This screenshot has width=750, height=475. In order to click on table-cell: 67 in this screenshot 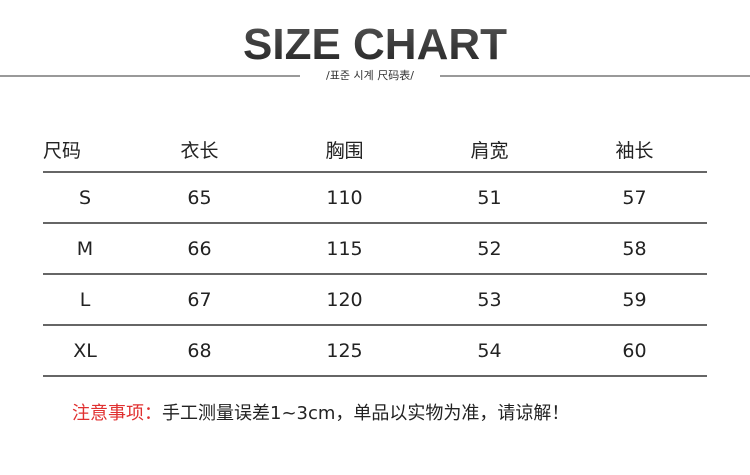, I will do `click(199, 300)`.